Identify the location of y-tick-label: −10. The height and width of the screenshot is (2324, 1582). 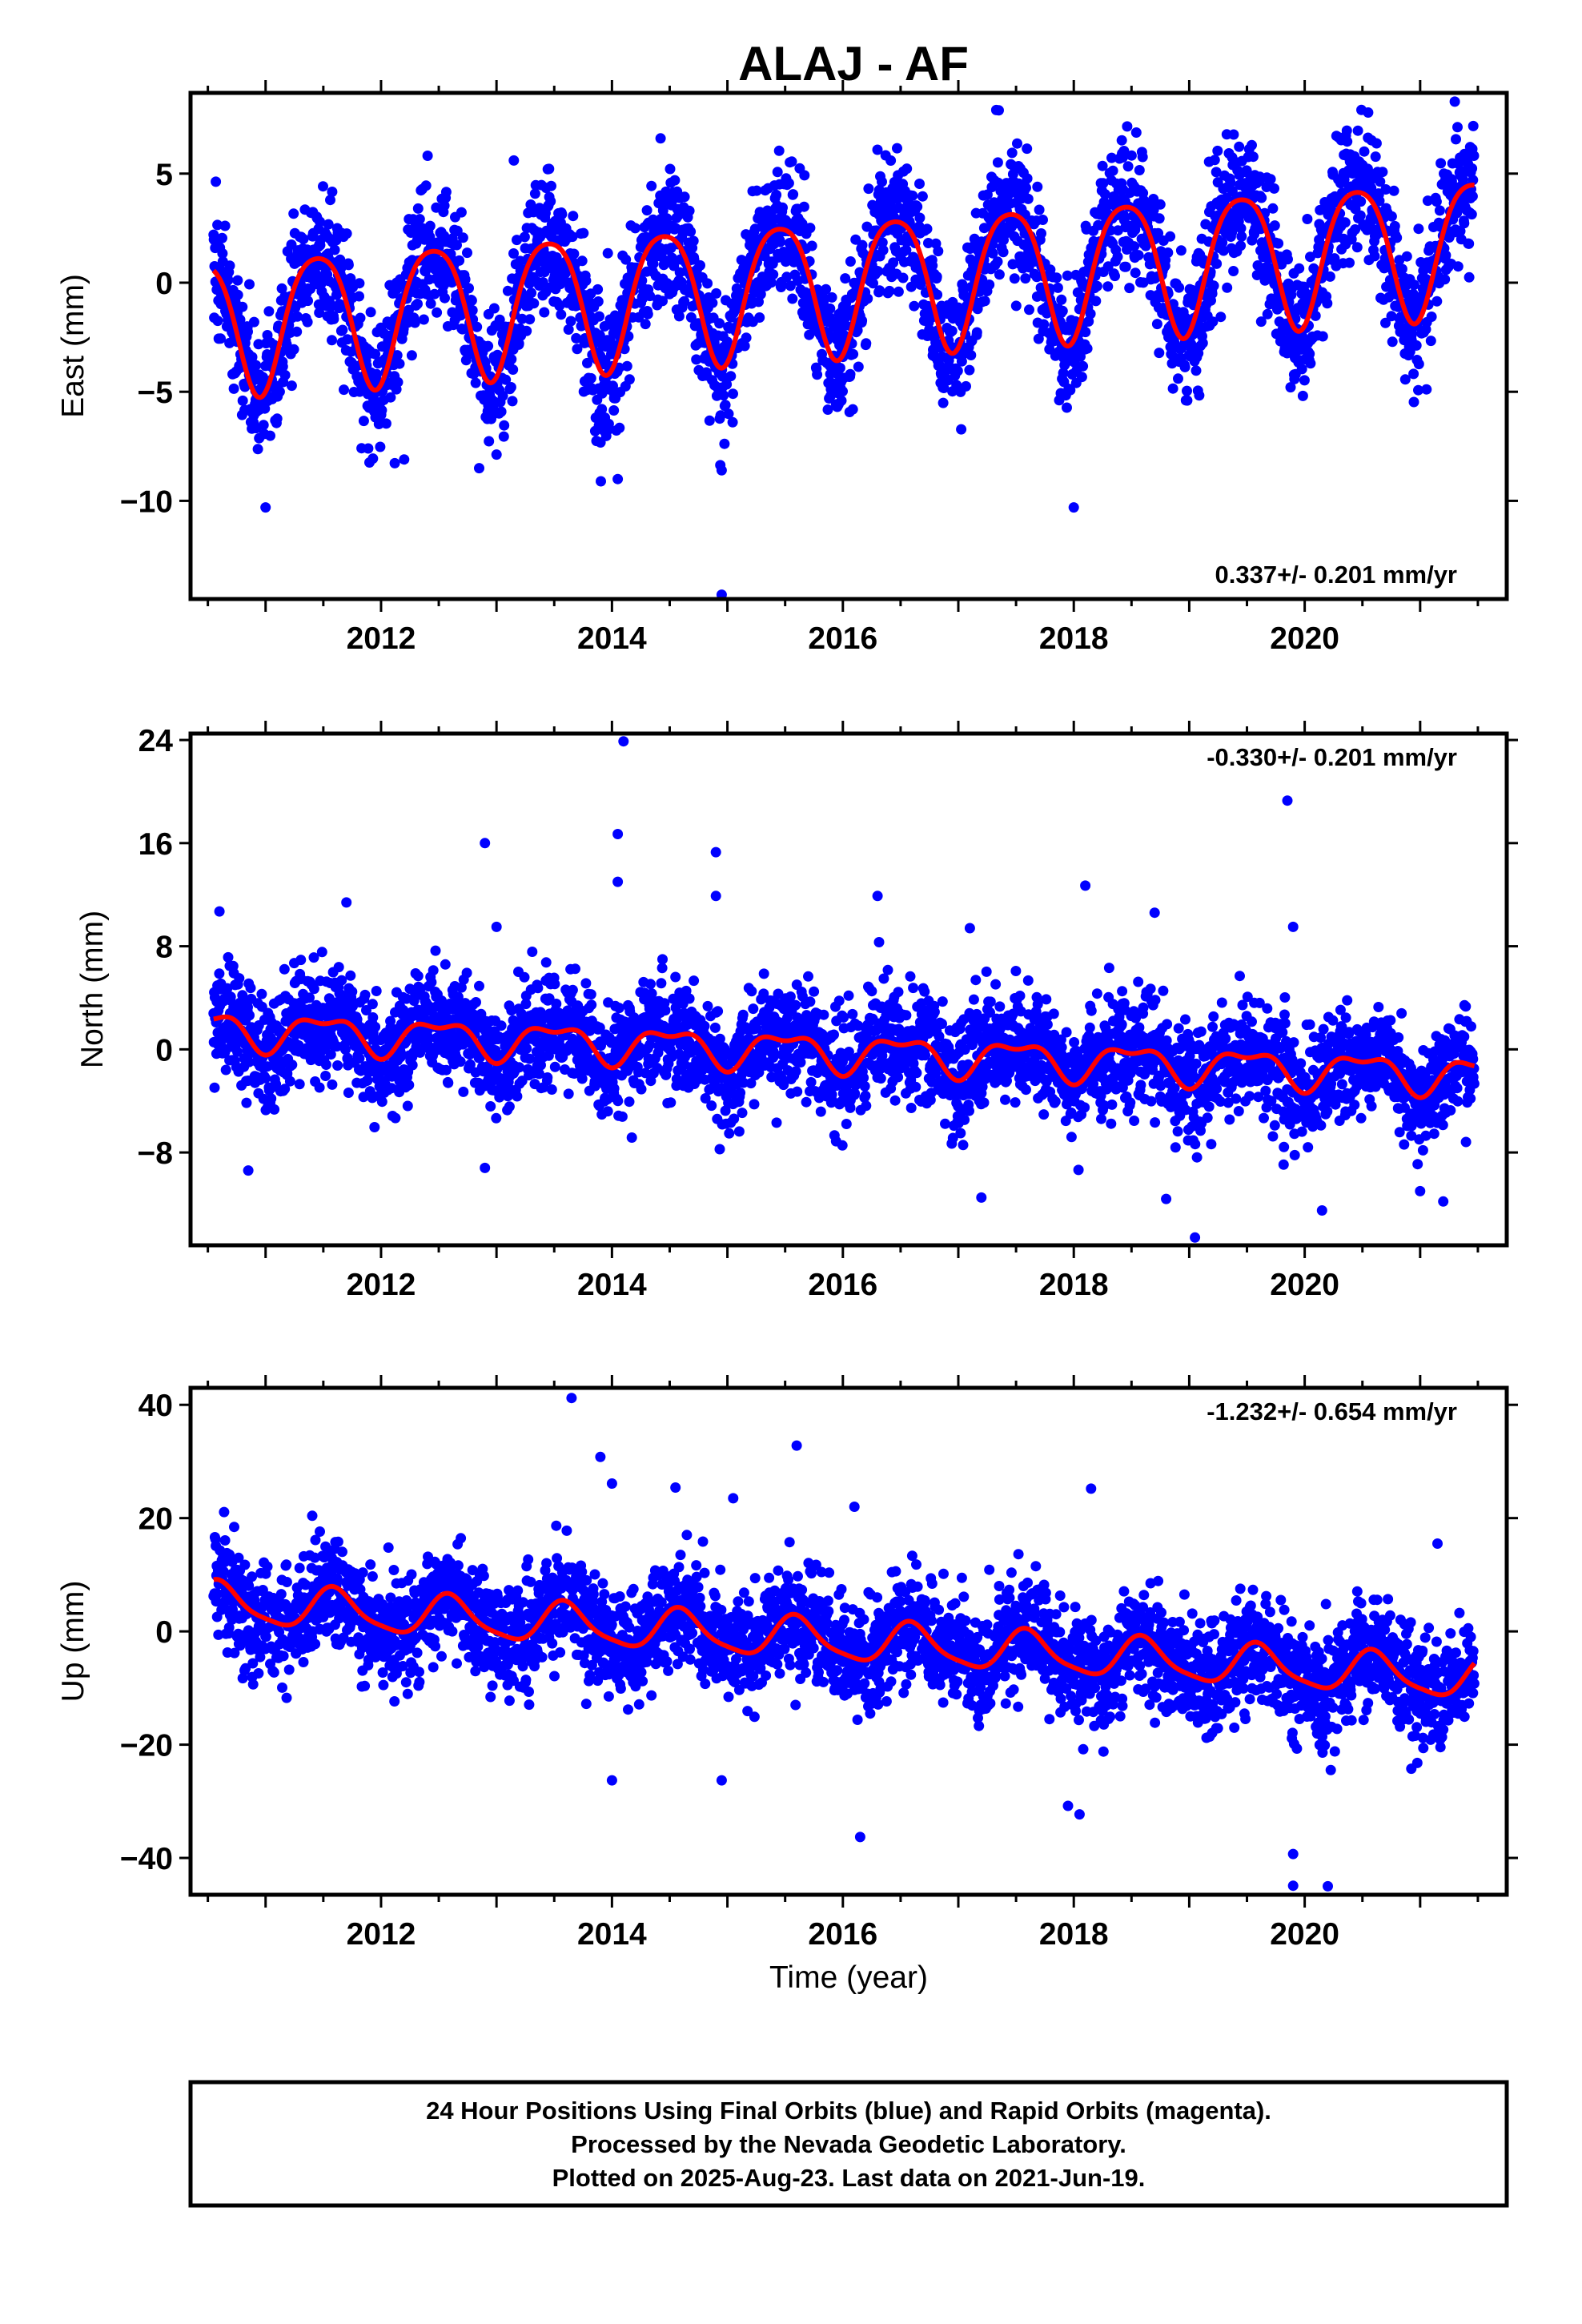
(146, 502).